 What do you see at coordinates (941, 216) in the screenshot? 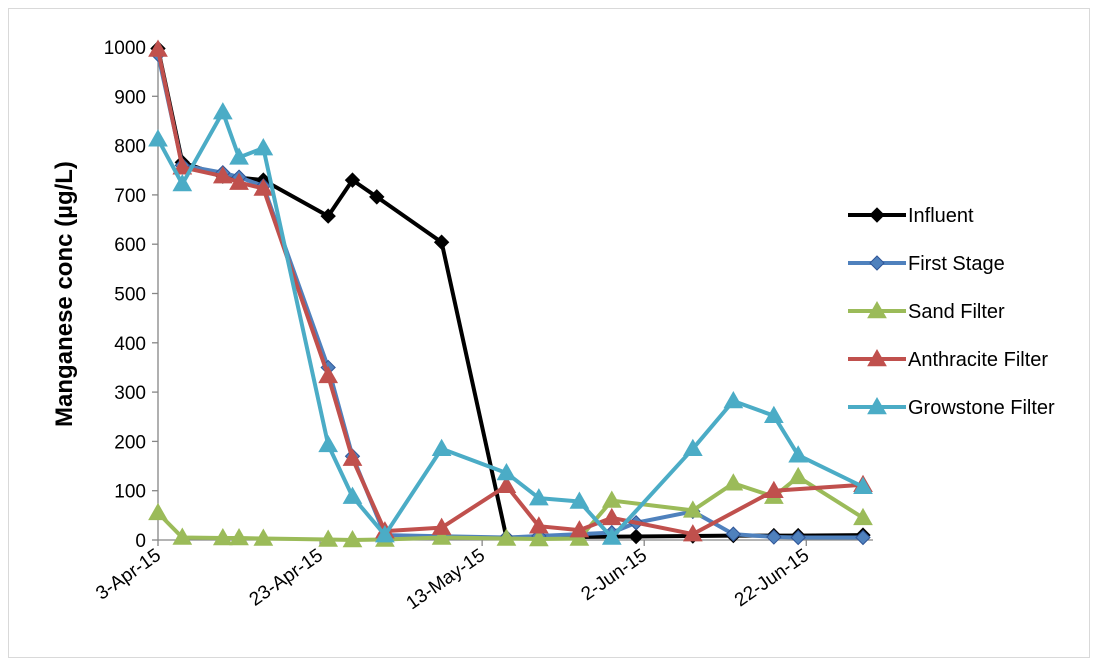
I see `legend-label: Influent` at bounding box center [941, 216].